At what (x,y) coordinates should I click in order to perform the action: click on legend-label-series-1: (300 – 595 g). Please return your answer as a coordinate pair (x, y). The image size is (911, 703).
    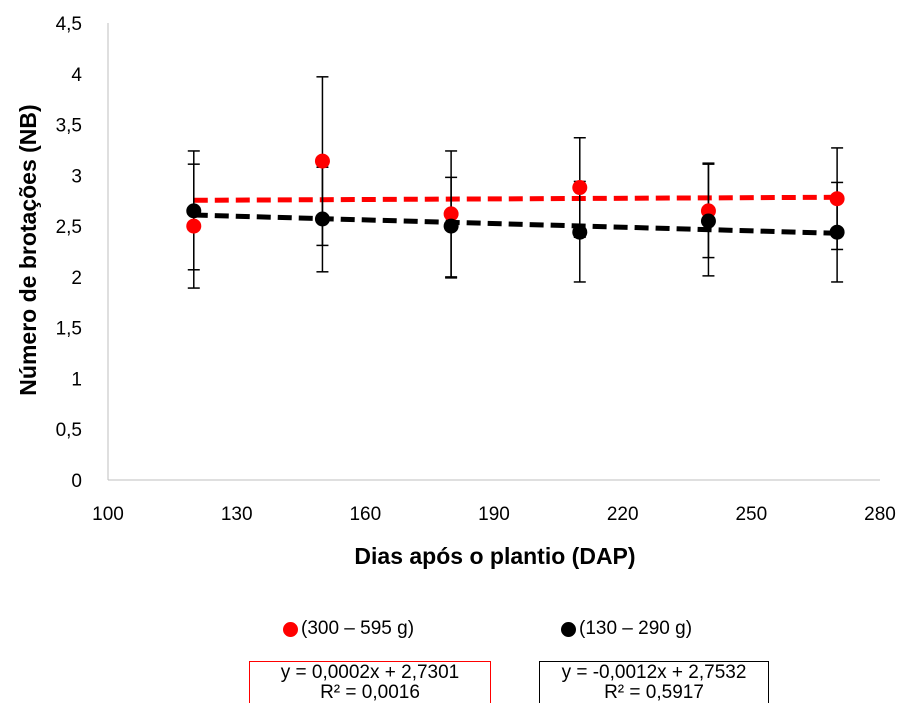
    Looking at the image, I should click on (358, 628).